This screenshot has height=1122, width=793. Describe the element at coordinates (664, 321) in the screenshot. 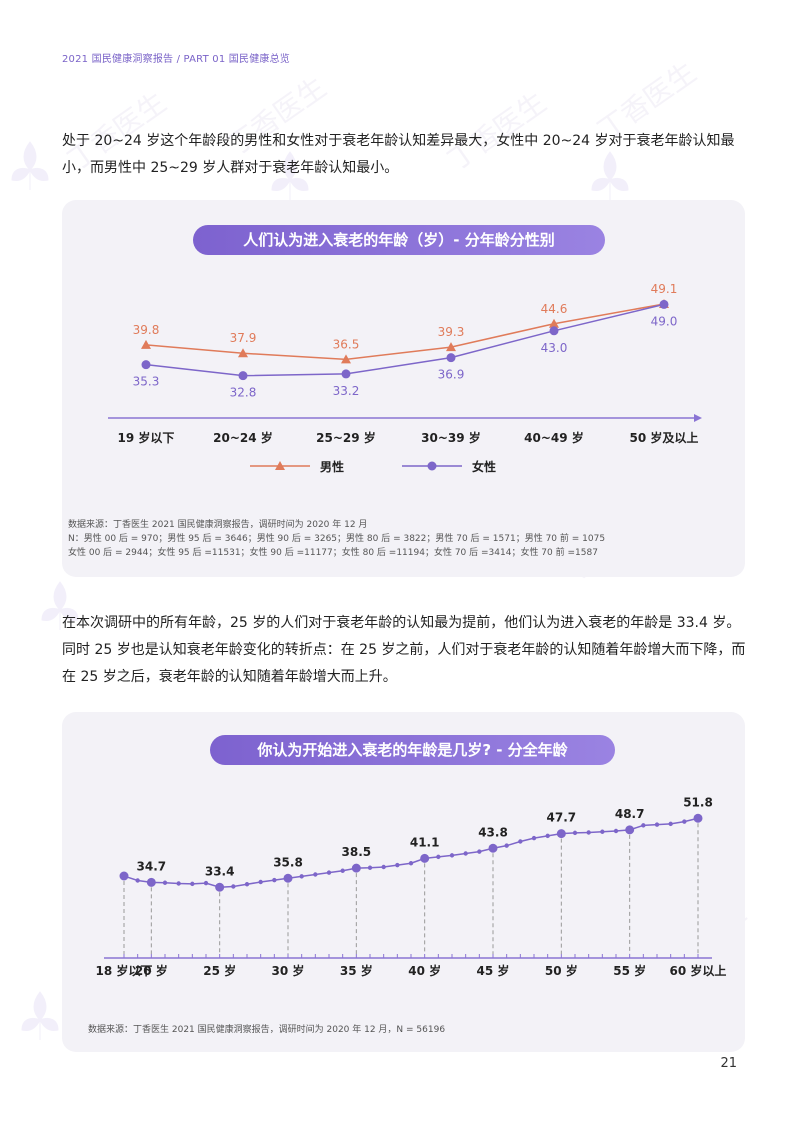

I see `chart1-data-label-female: 49.0` at that location.